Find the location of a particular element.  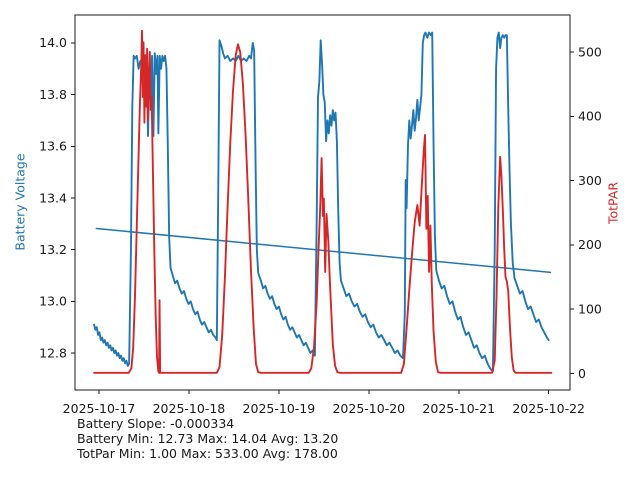

right-y-tick-label: 300 is located at coordinates (590, 180).